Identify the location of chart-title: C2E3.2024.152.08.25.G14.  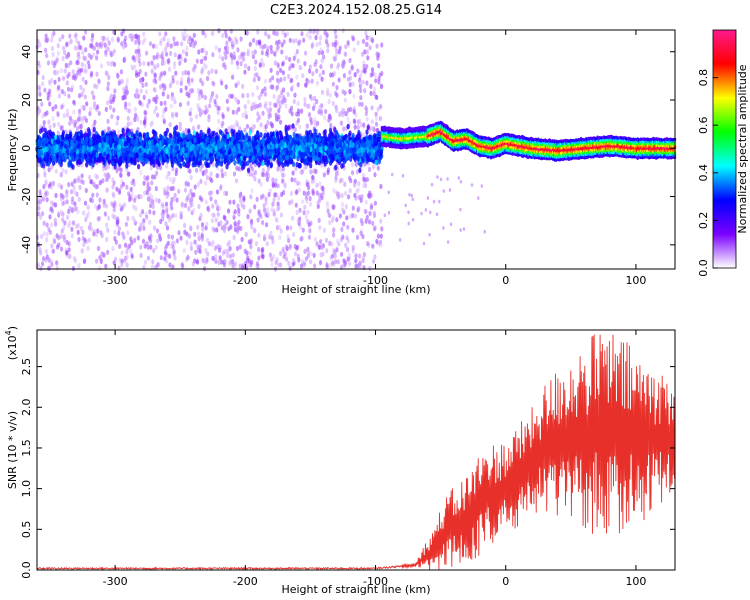
(356, 10).